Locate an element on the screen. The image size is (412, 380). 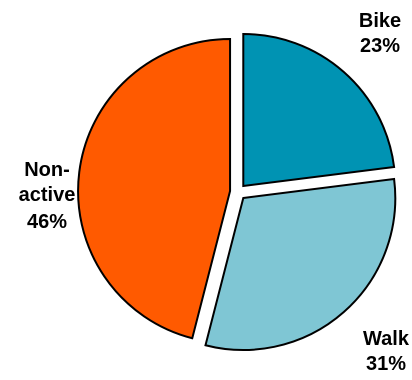
slice-label-nonactive-name-line1: Non- is located at coordinates (47, 170).